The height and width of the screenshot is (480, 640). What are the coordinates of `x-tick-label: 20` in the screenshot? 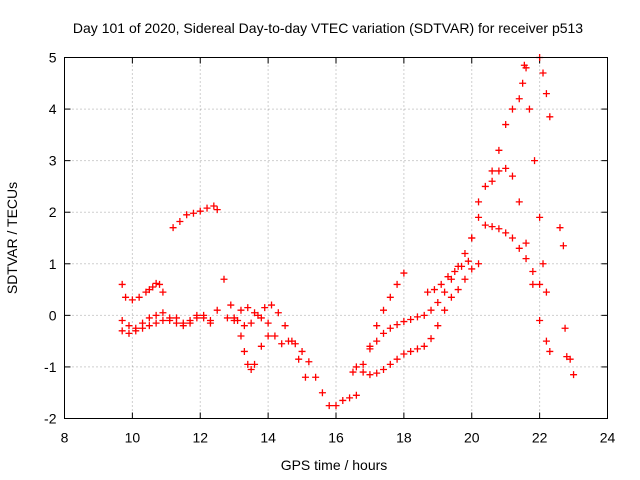 It's located at (472, 438).